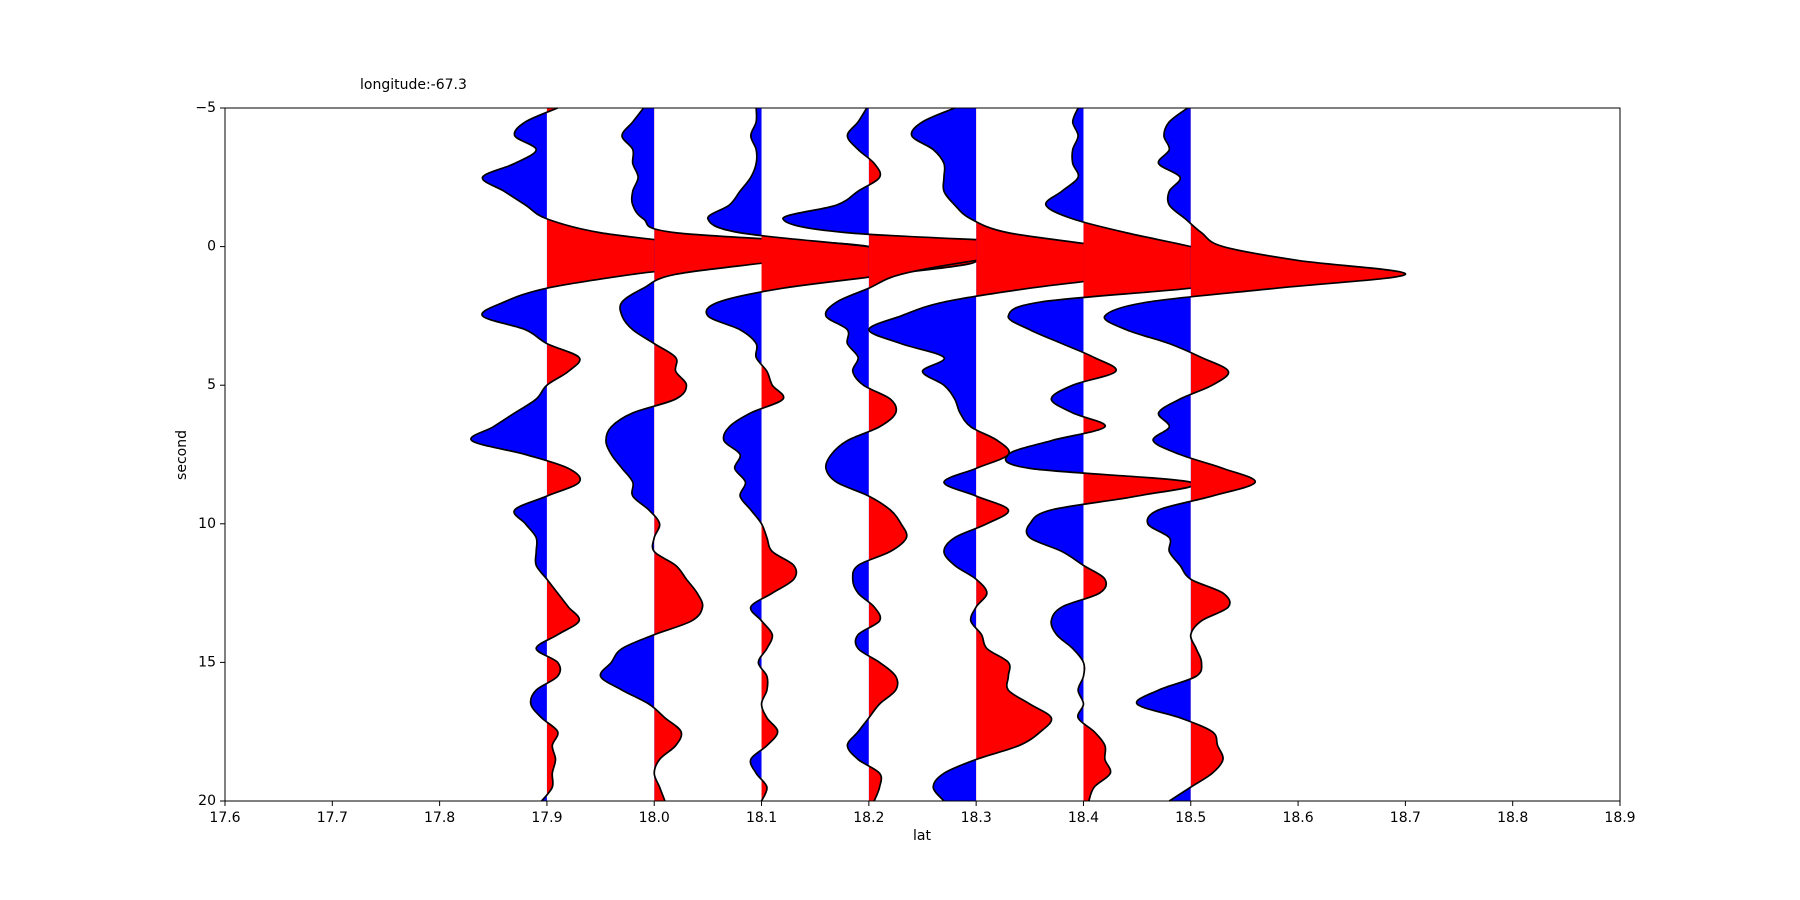  I want to click on x-tick-label: 17.7, so click(332, 818).